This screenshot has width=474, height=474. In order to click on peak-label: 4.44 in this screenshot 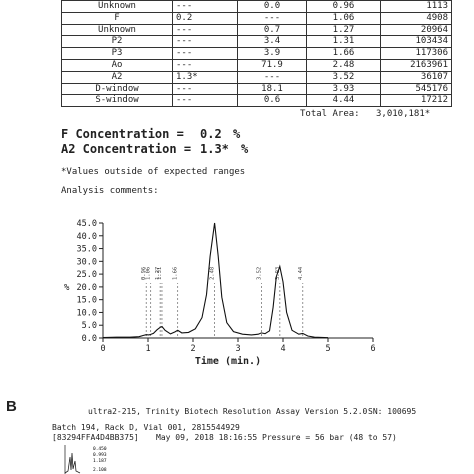, I will do `click(301, 273)`.